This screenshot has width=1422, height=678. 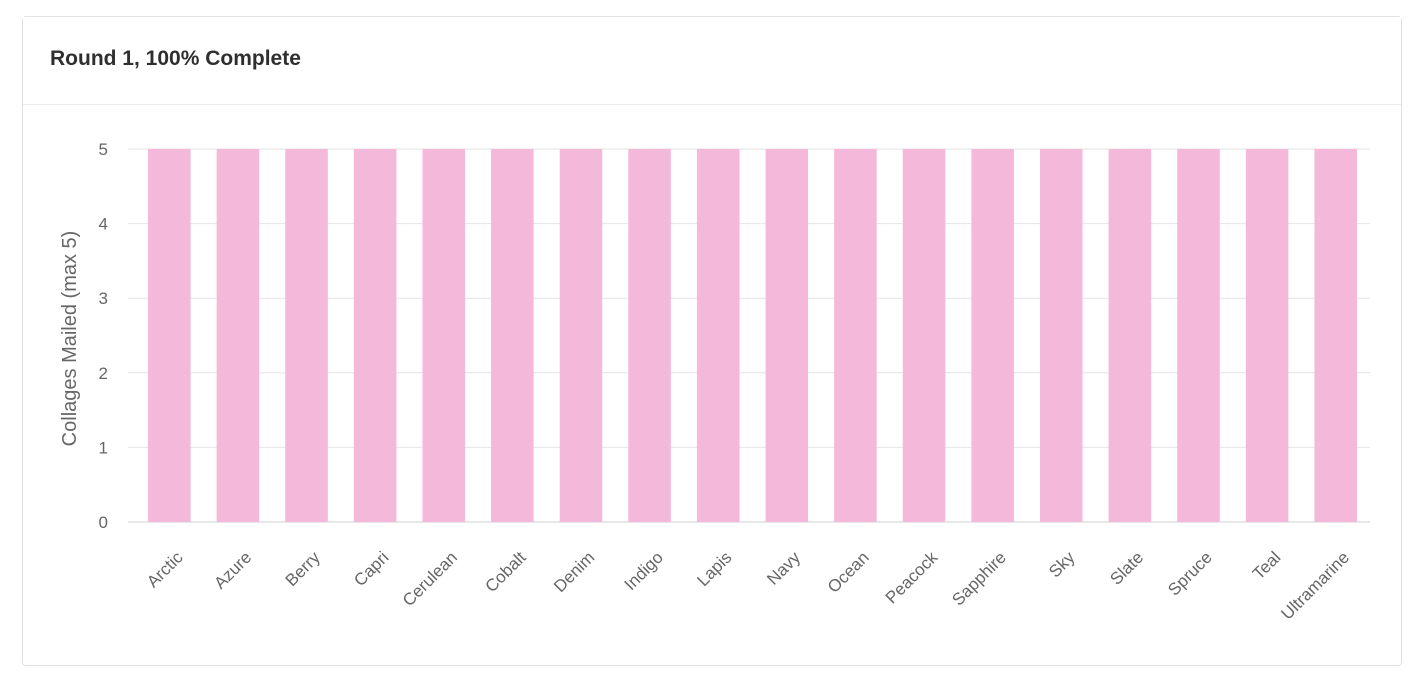 What do you see at coordinates (787, 335) in the screenshot?
I see `bar-navy` at bounding box center [787, 335].